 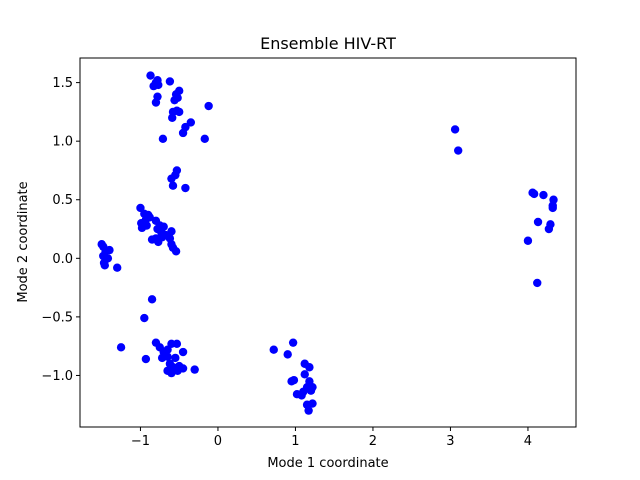 What do you see at coordinates (218, 441) in the screenshot?
I see `x-tick-label: 0` at bounding box center [218, 441].